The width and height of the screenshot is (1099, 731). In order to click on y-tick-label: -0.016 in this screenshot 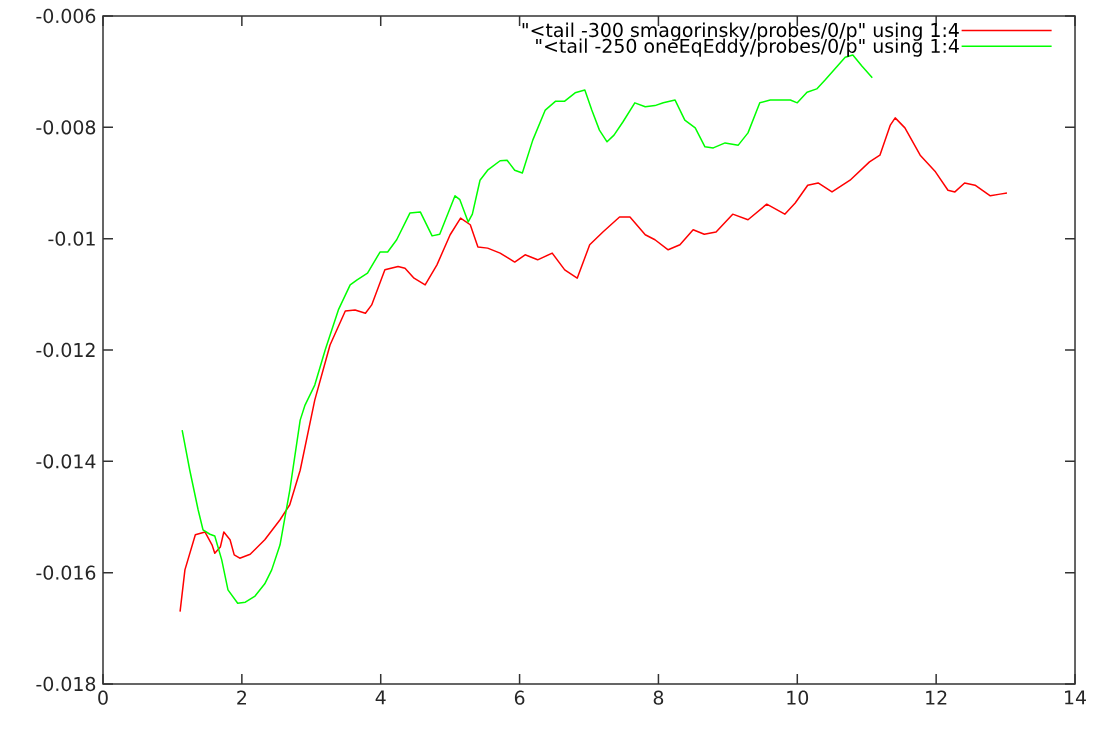, I will do `click(66, 572)`.